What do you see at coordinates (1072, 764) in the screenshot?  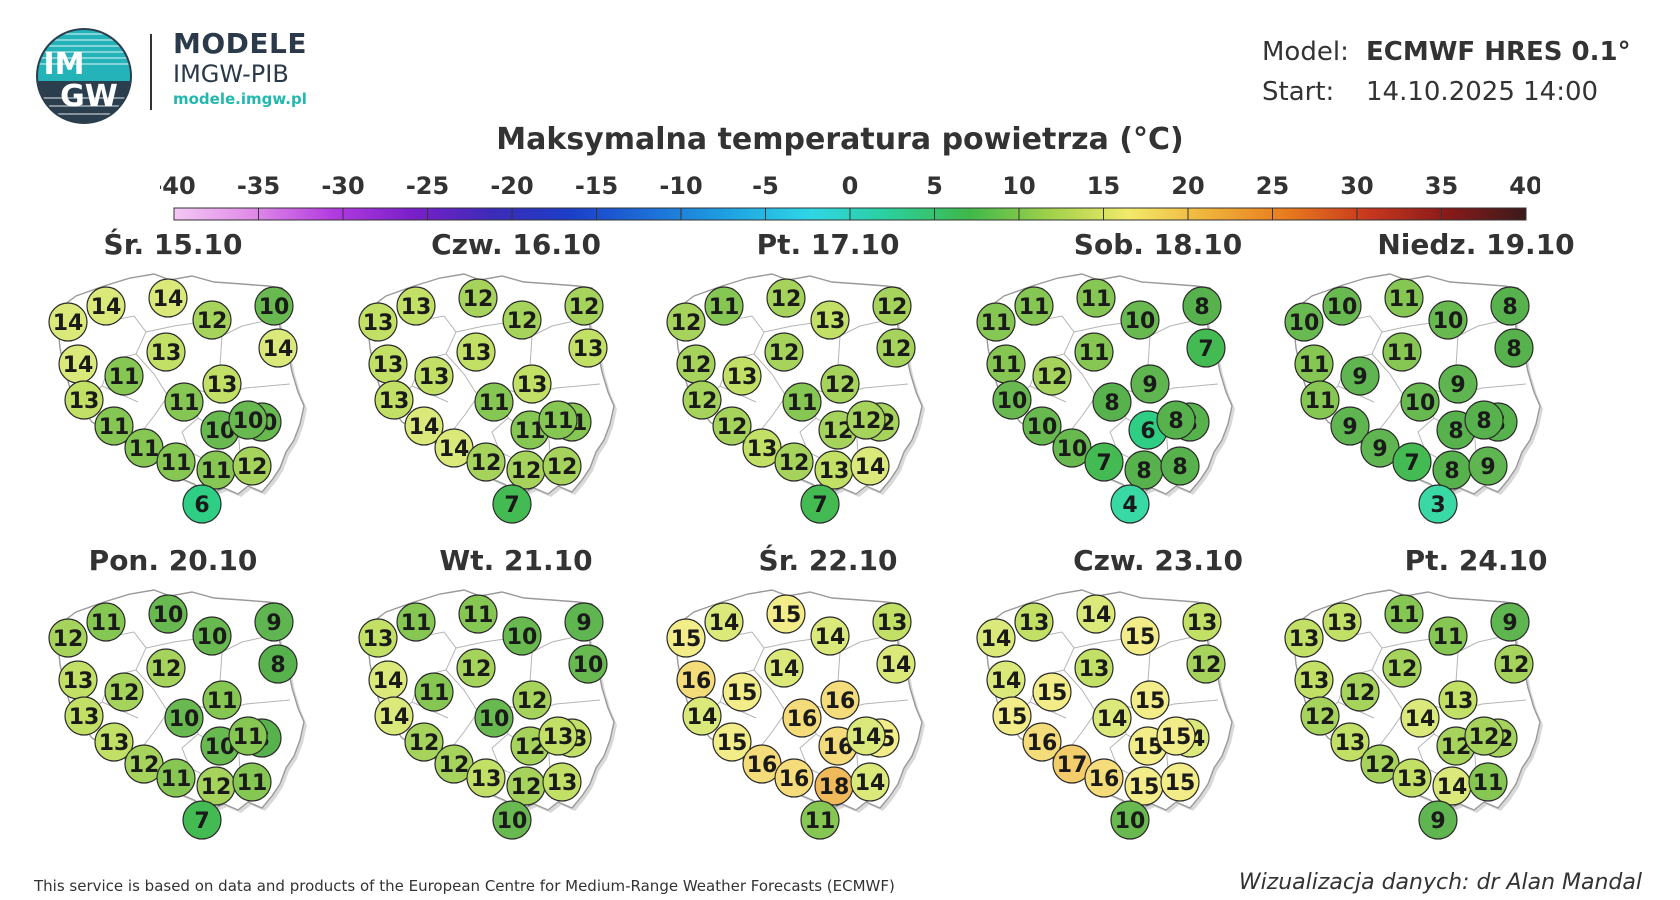 I see `temperature-station: 17` at bounding box center [1072, 764].